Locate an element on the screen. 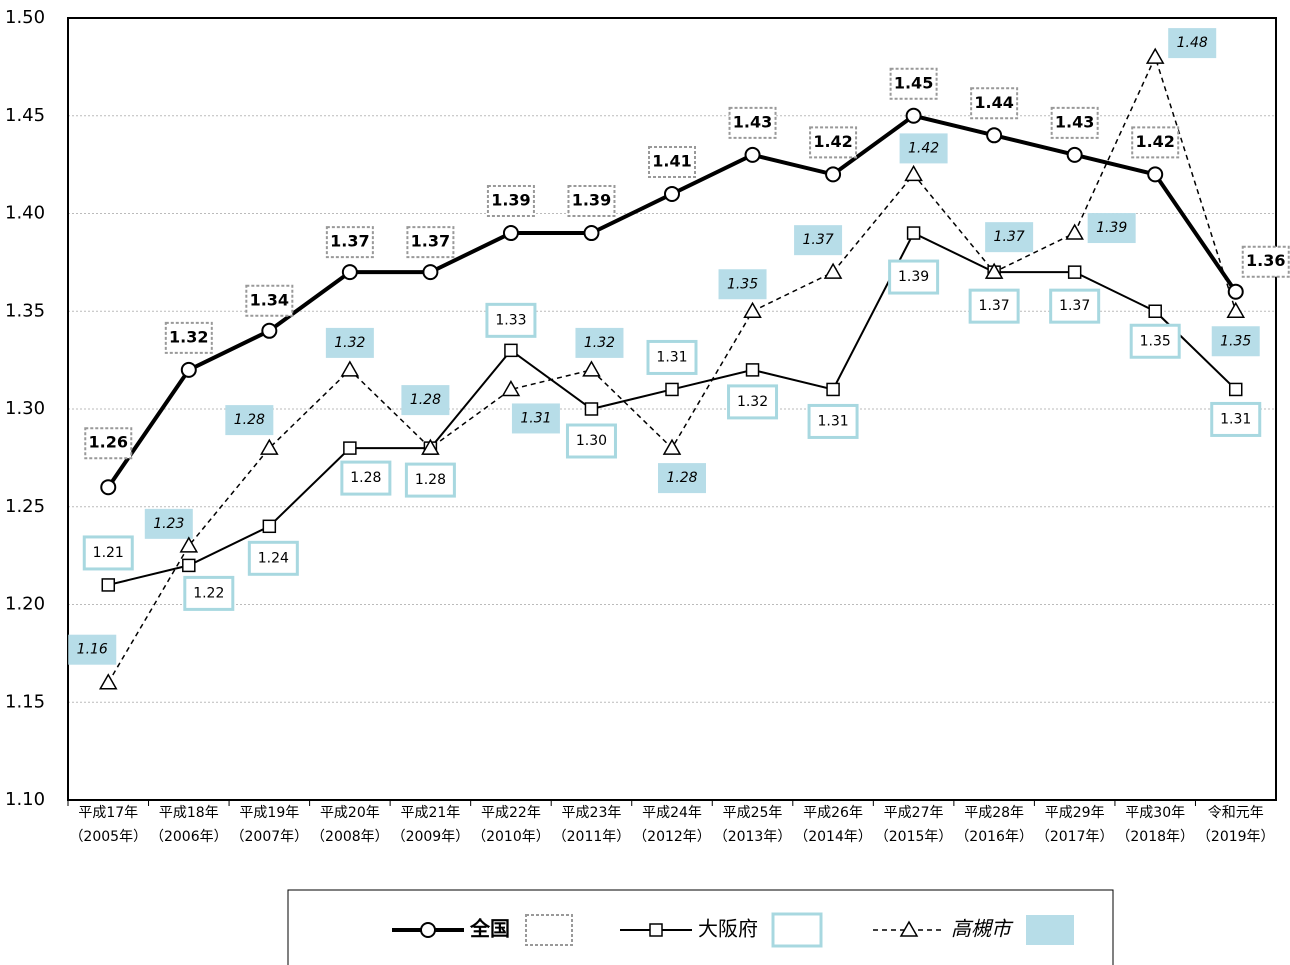  x-tick-label: （2019年） is located at coordinates (1236, 837).